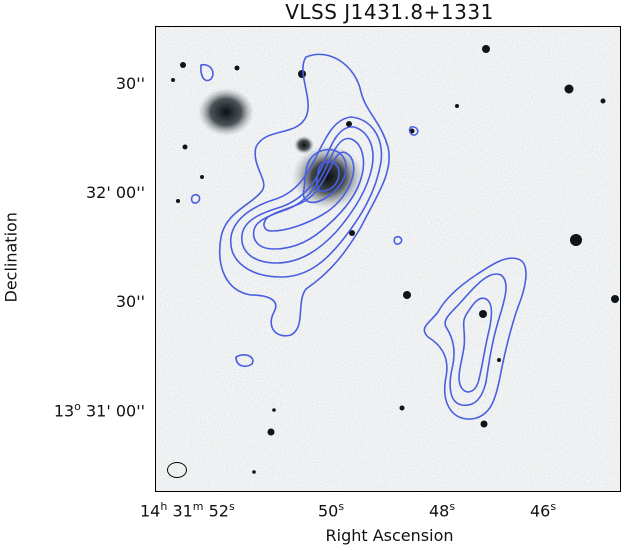  I want to click on x-tick-label-4: 46s, so click(543, 510).